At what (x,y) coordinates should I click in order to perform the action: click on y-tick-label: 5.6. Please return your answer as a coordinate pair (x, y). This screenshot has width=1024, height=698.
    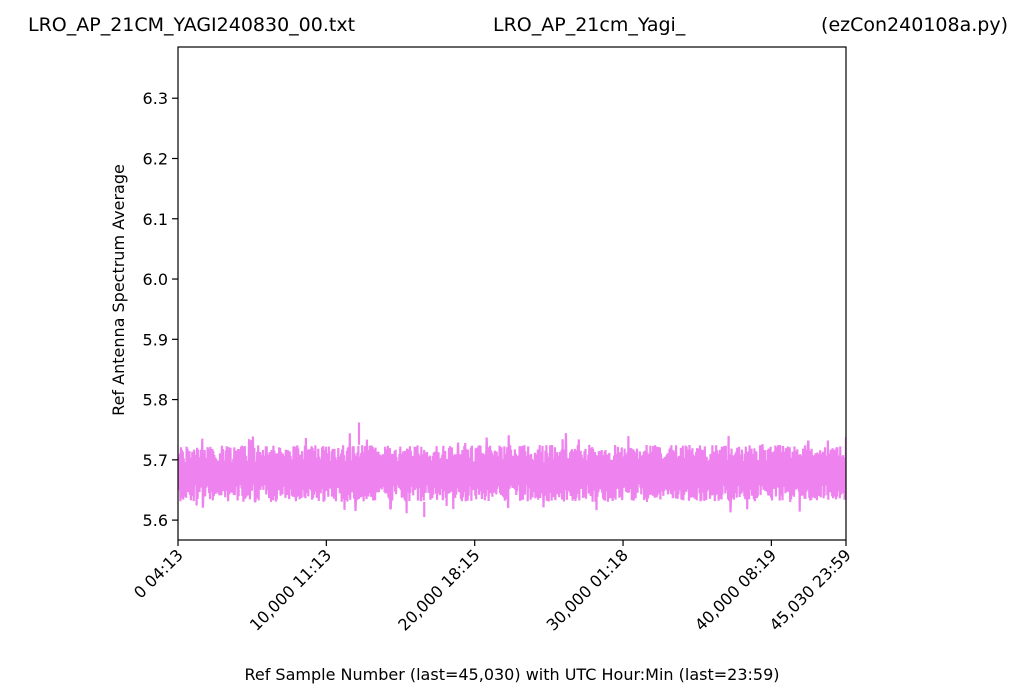
    Looking at the image, I should click on (155, 520).